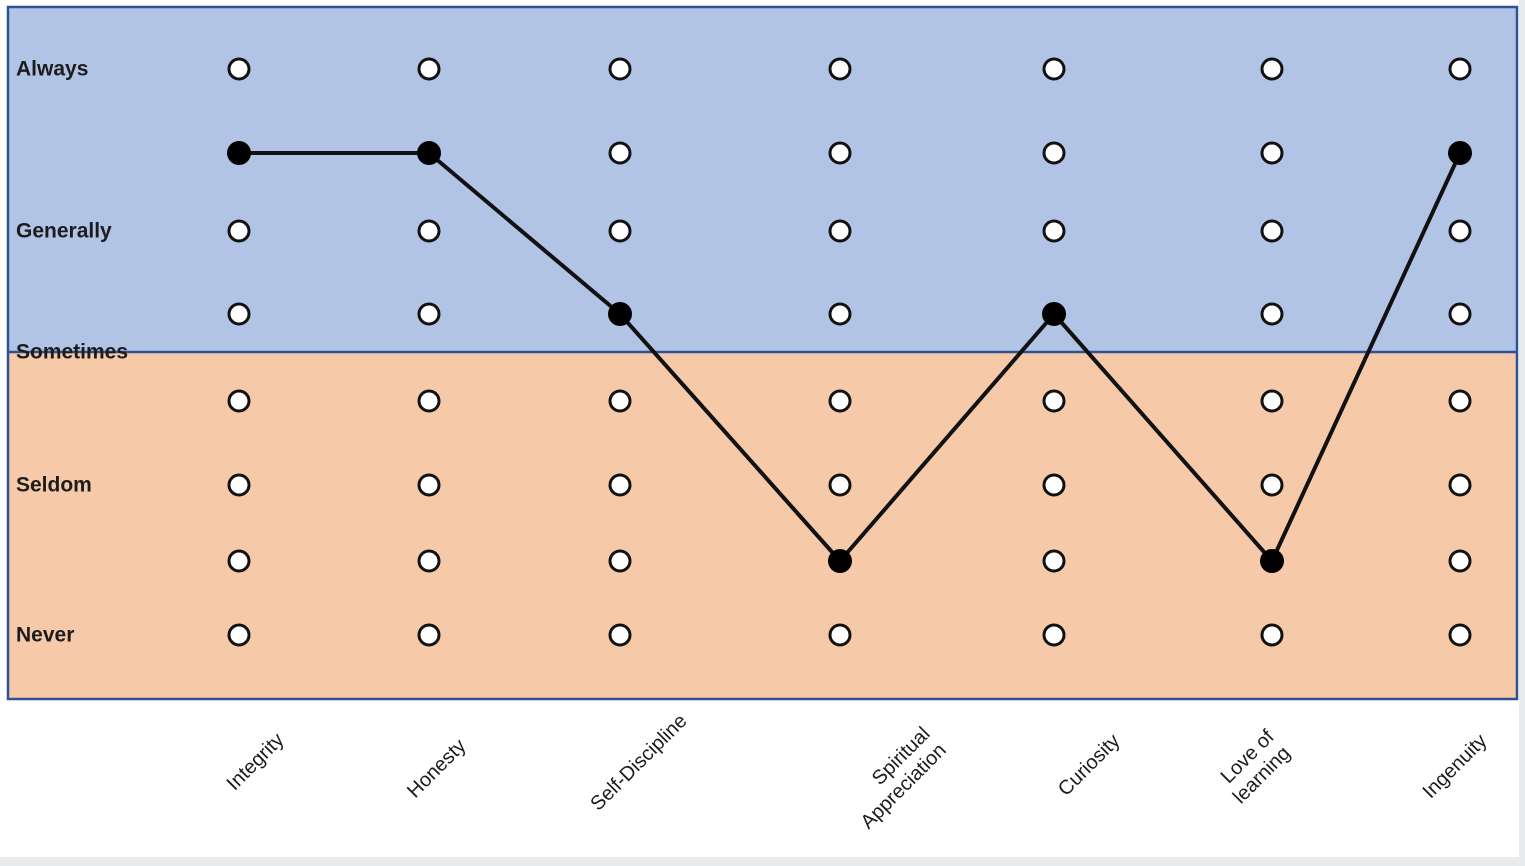 The width and height of the screenshot is (1525, 866). What do you see at coordinates (620, 561) in the screenshot?
I see `rating-dot-self-discipline-row6` at bounding box center [620, 561].